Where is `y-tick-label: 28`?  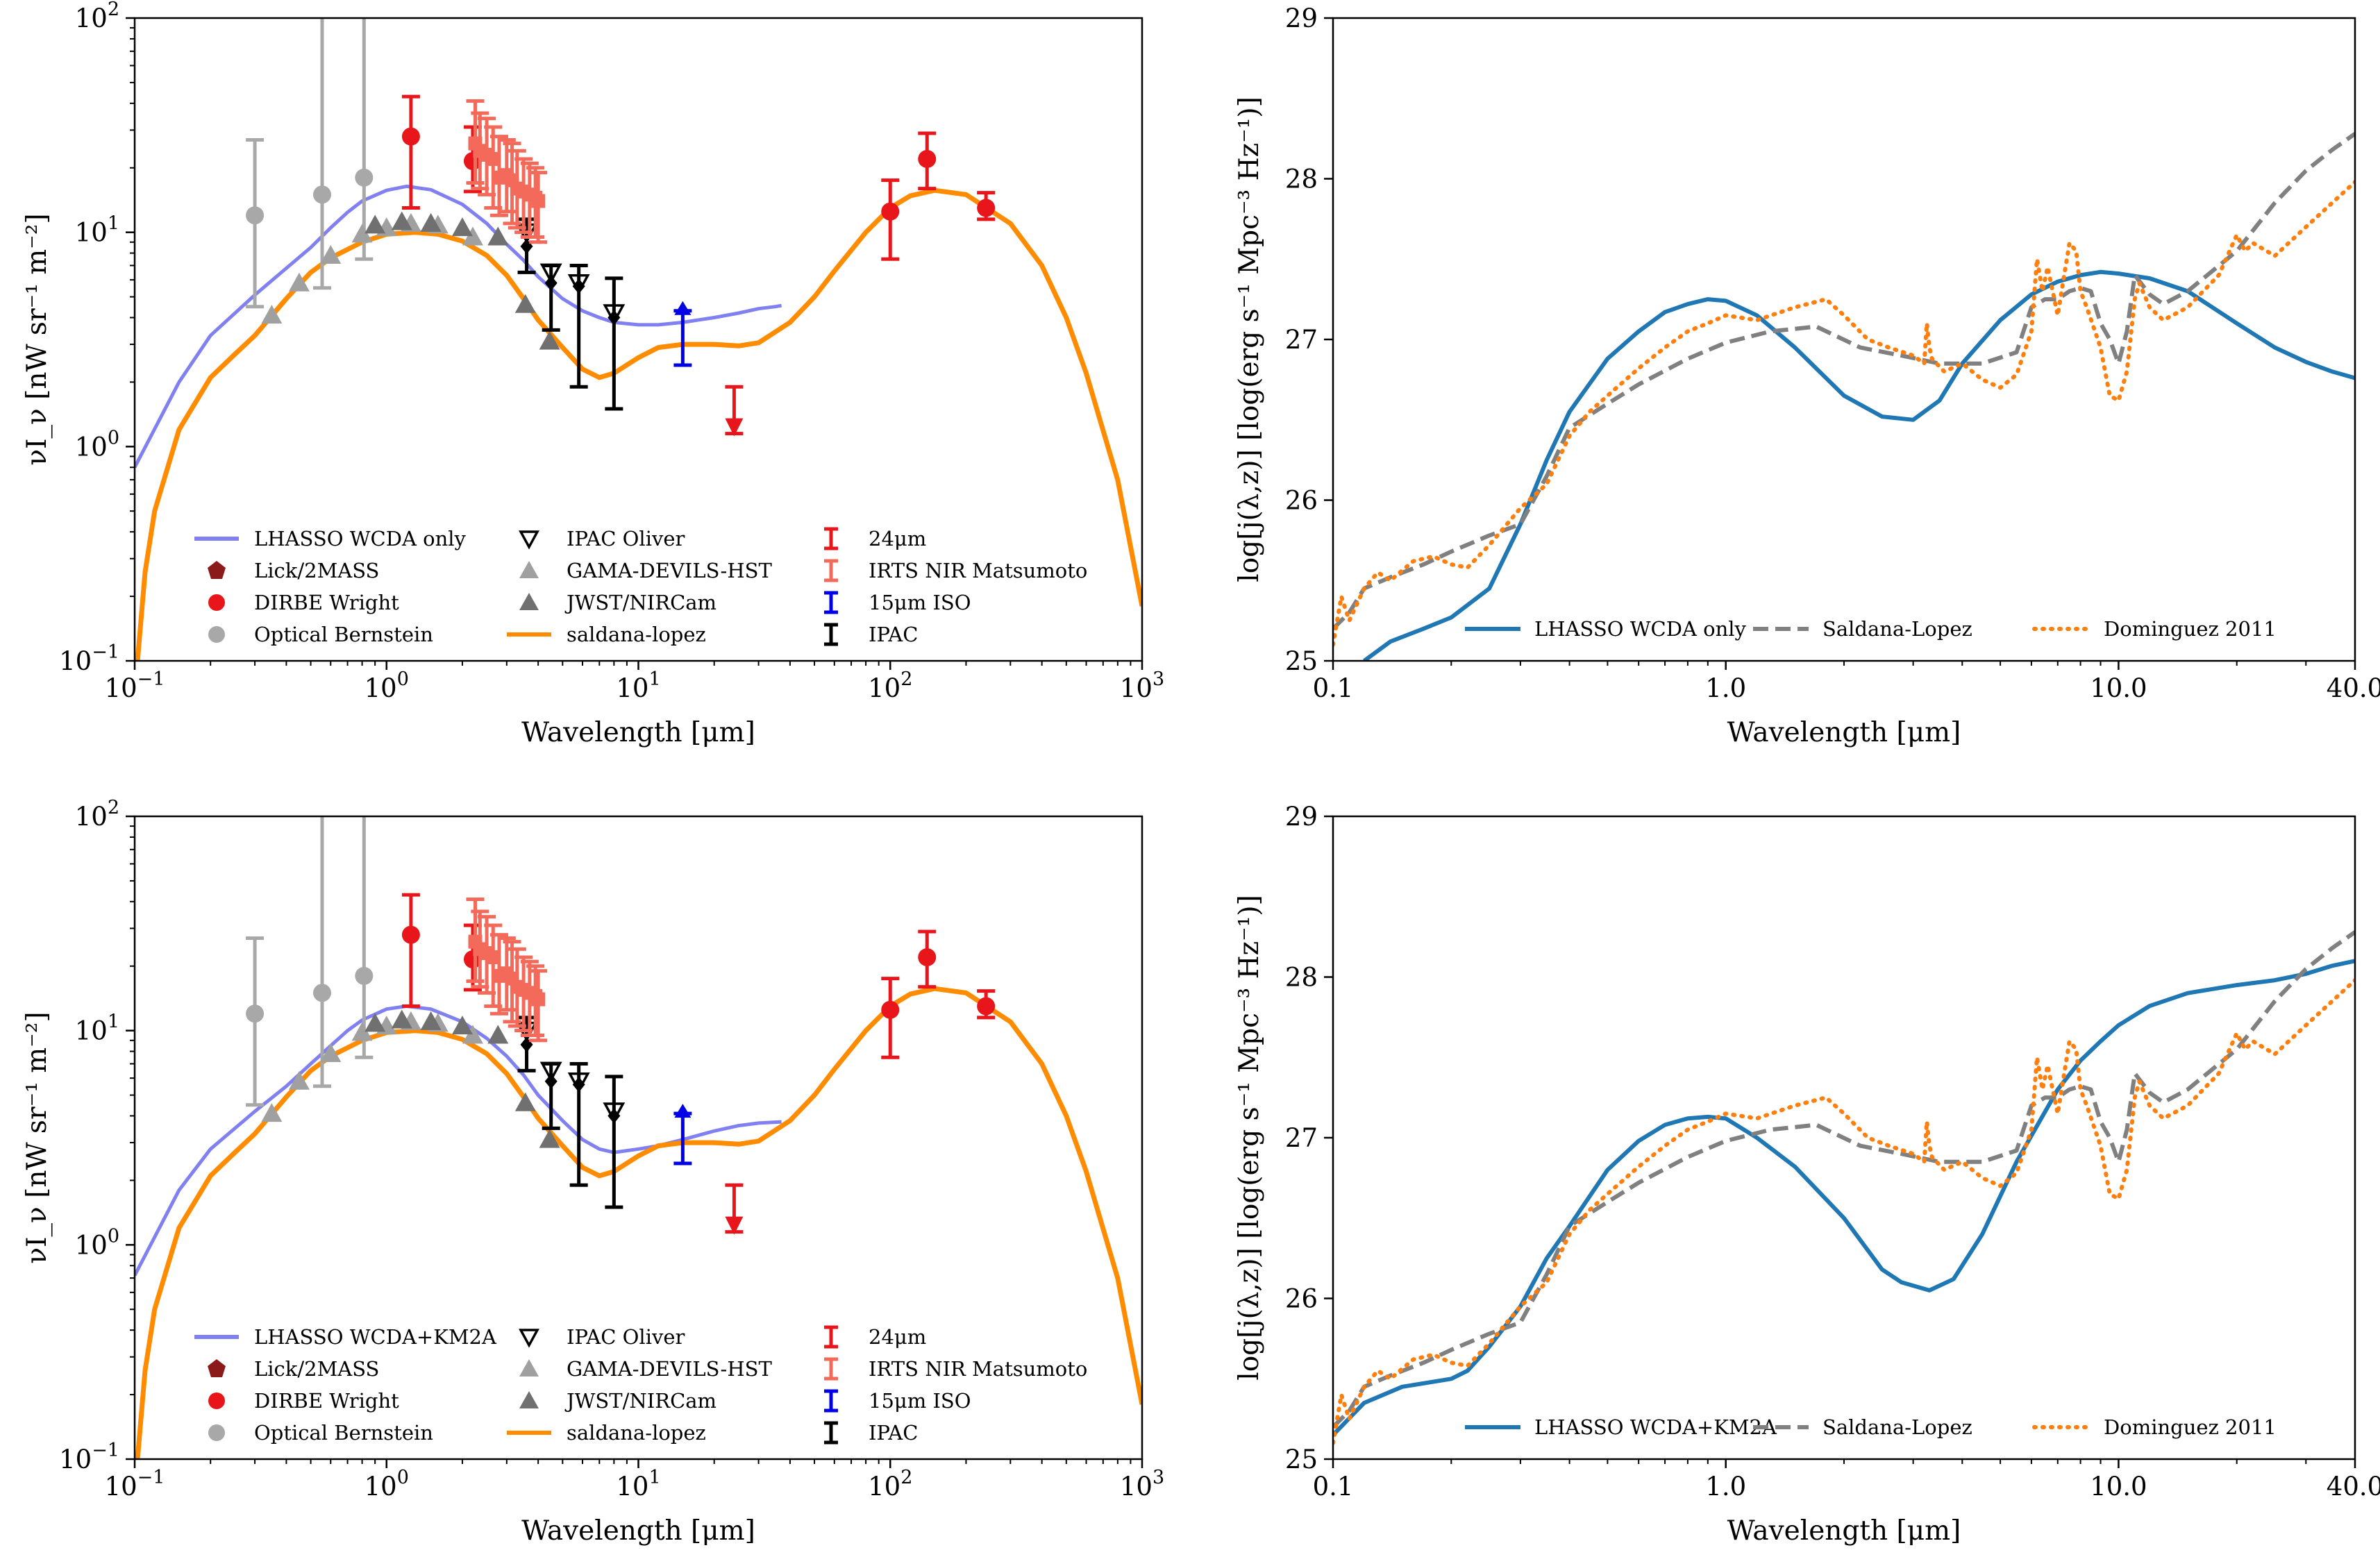 y-tick-label: 28 is located at coordinates (1301, 978).